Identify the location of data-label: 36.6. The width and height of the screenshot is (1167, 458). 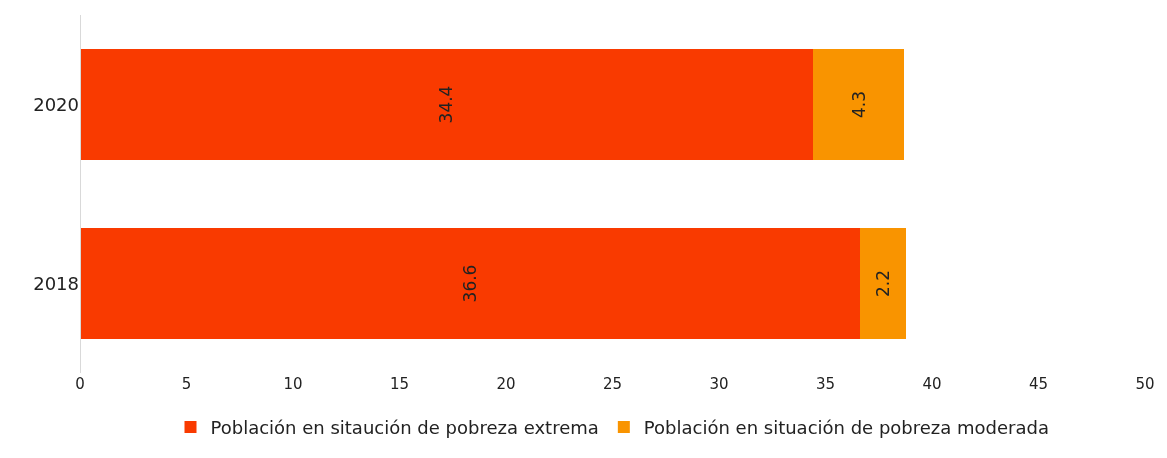
(469, 283).